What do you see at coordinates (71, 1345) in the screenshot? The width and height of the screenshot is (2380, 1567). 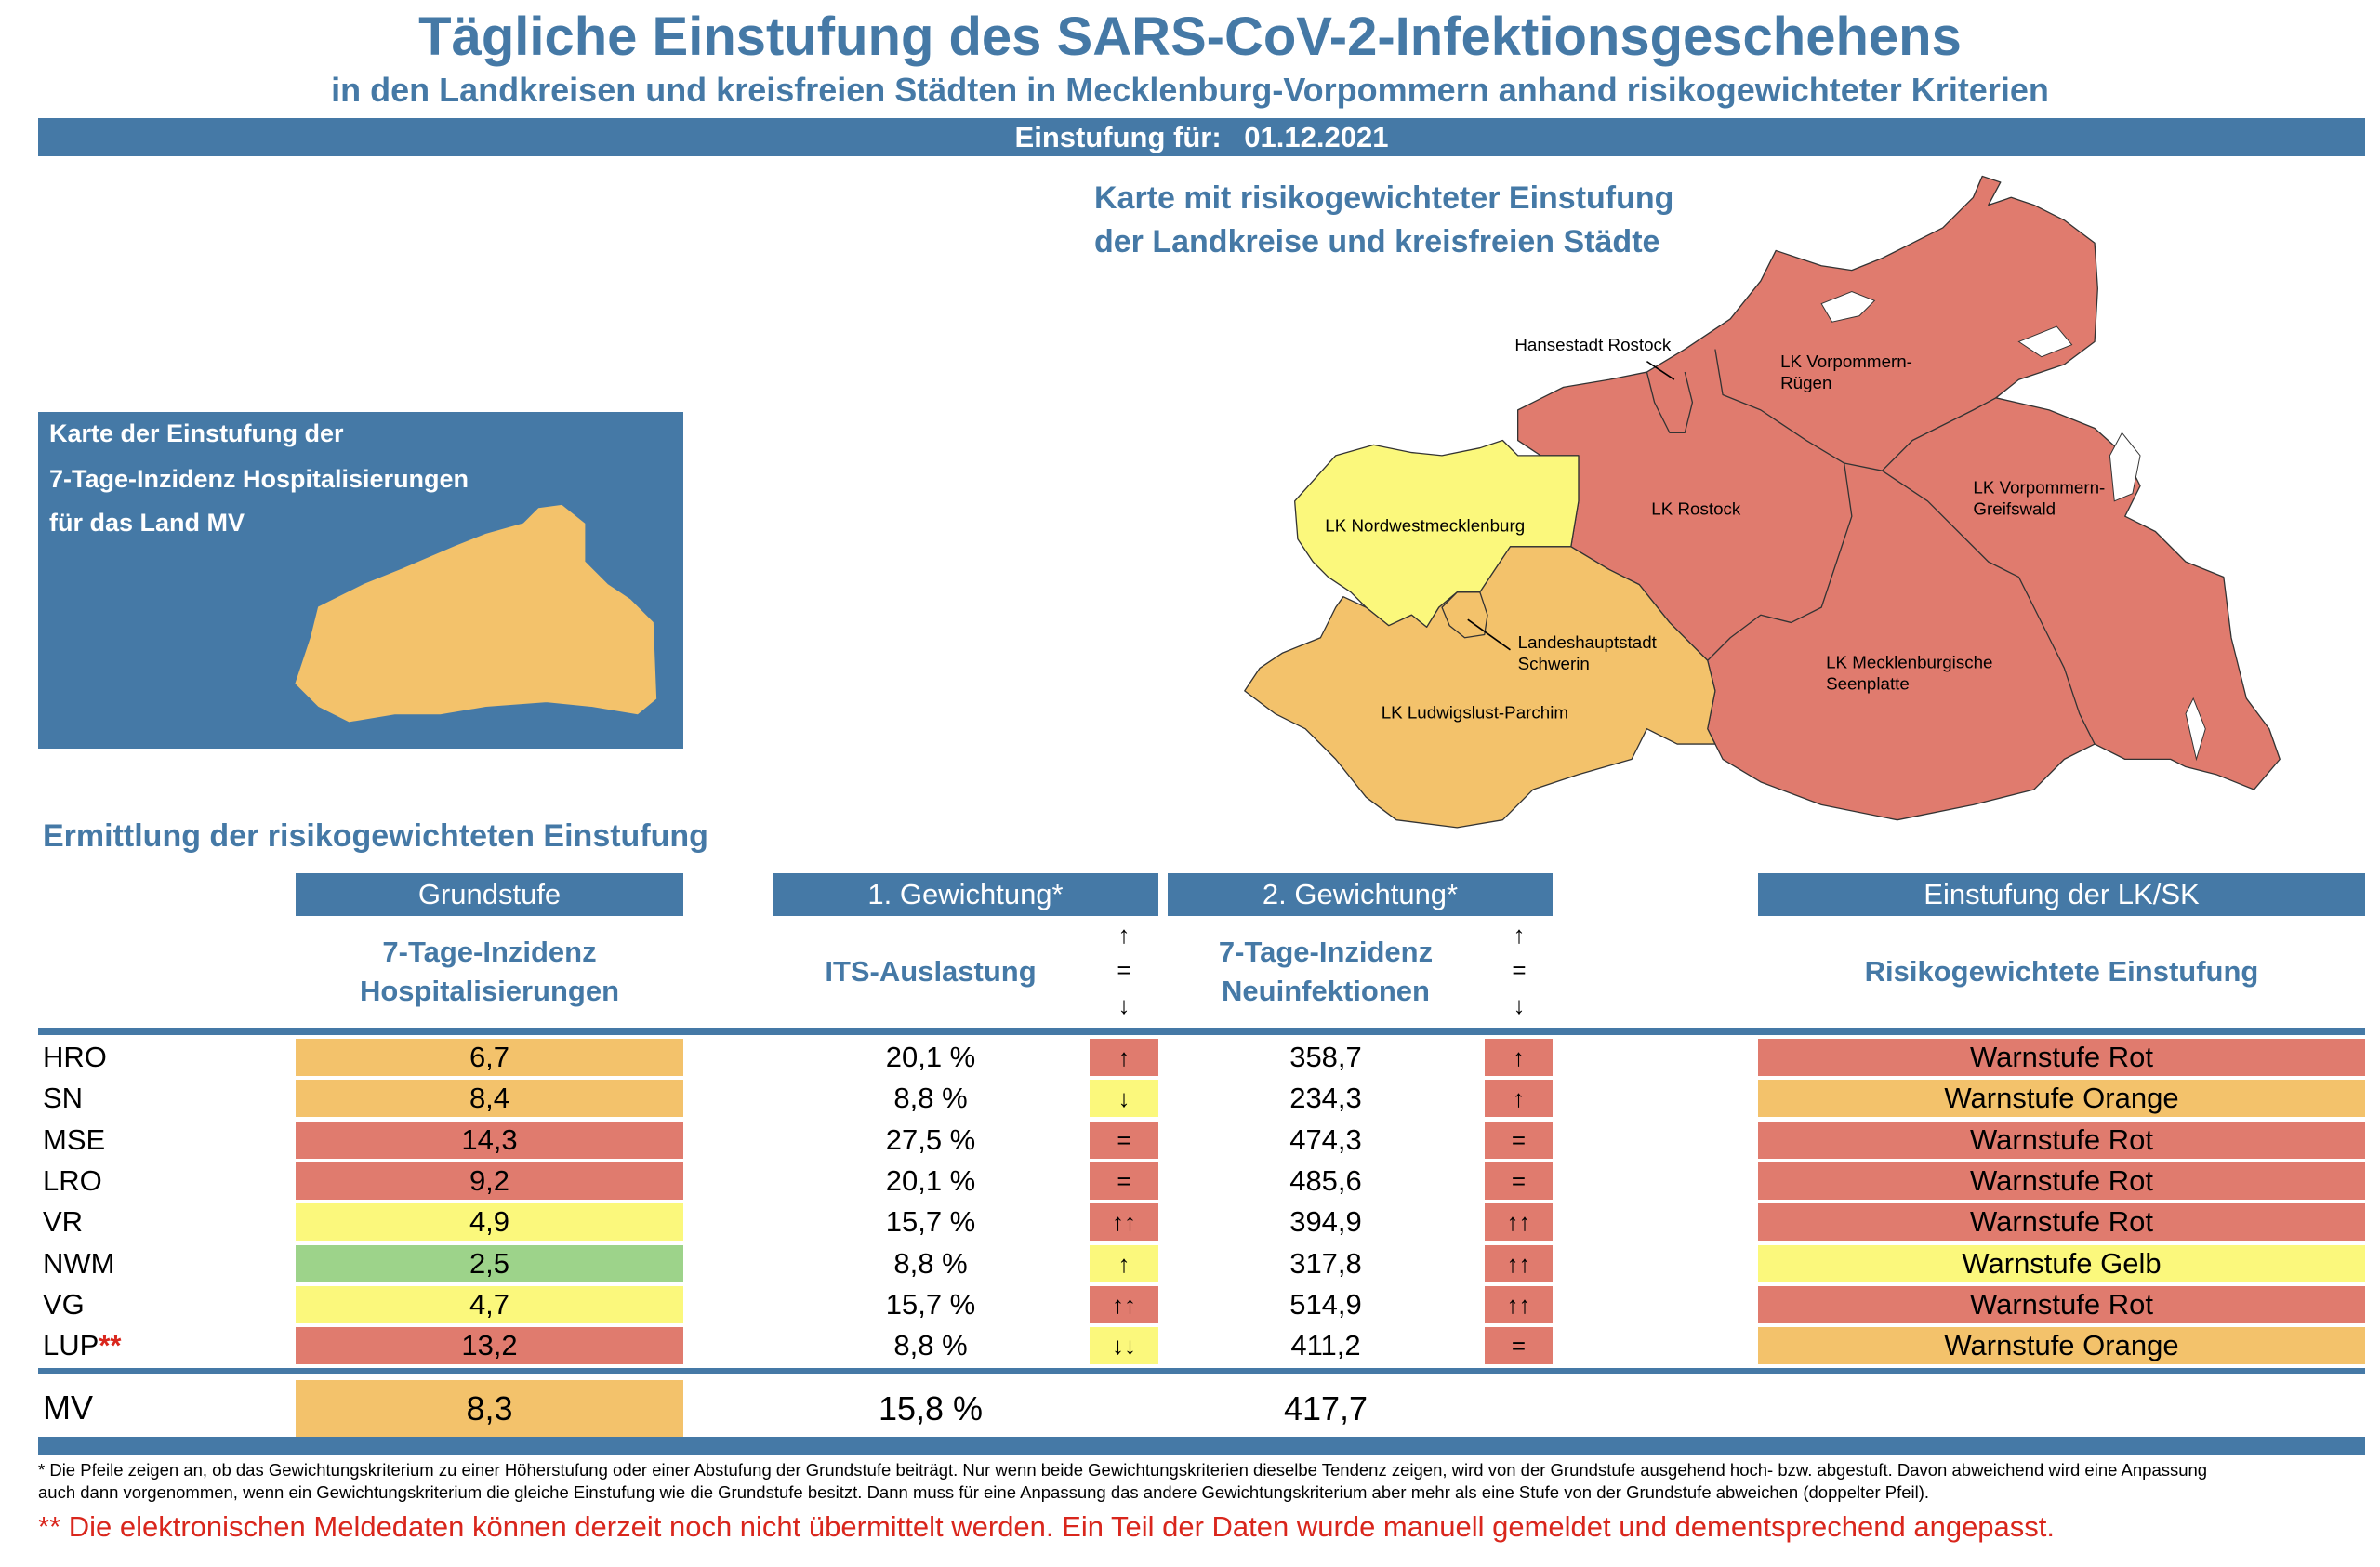 I see `region-code-text: LUP` at bounding box center [71, 1345].